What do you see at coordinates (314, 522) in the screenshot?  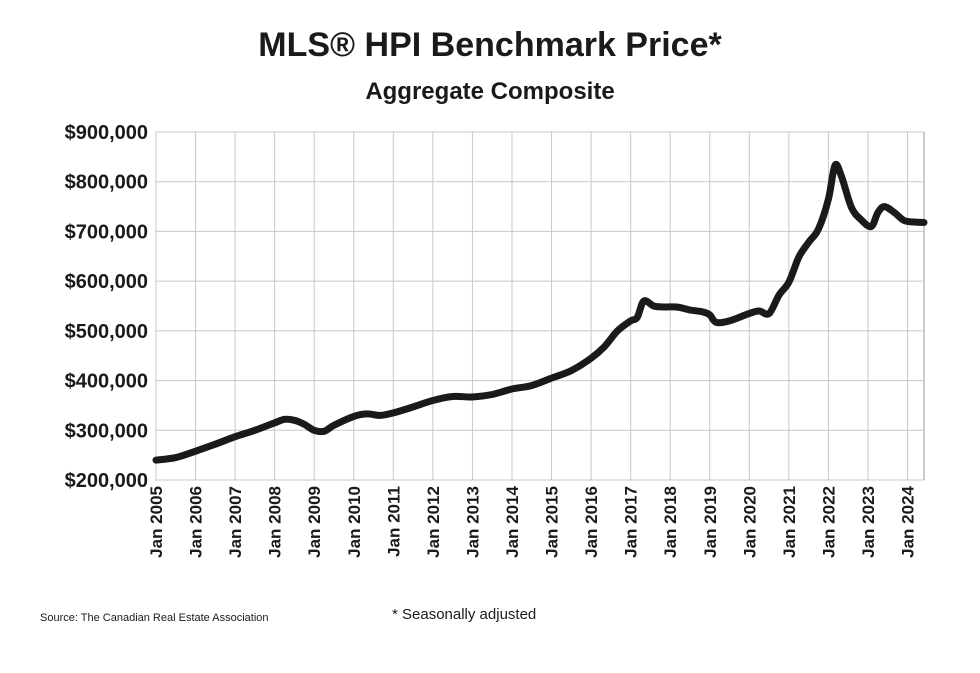 I see `x-tick-label: Jan 2009` at bounding box center [314, 522].